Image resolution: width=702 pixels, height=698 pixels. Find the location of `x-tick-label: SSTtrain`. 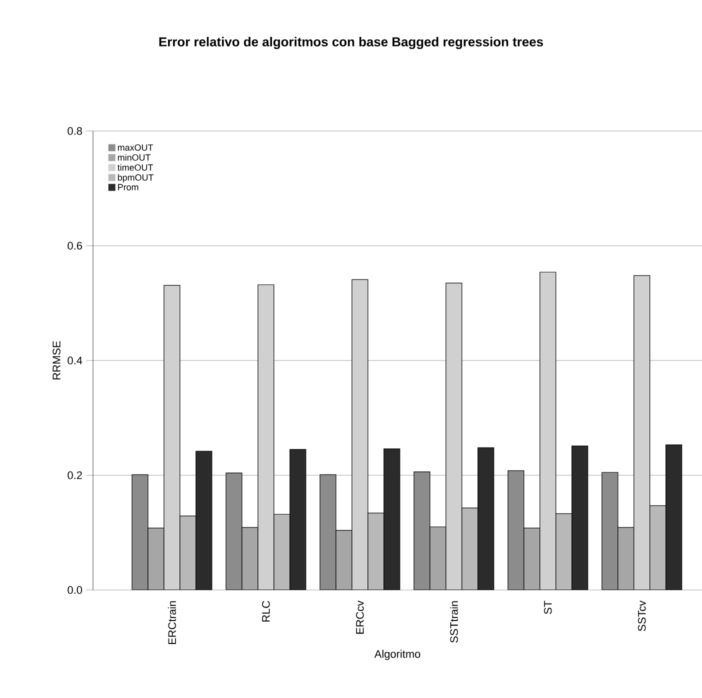

x-tick-label: SSTtrain is located at coordinates (454, 622).